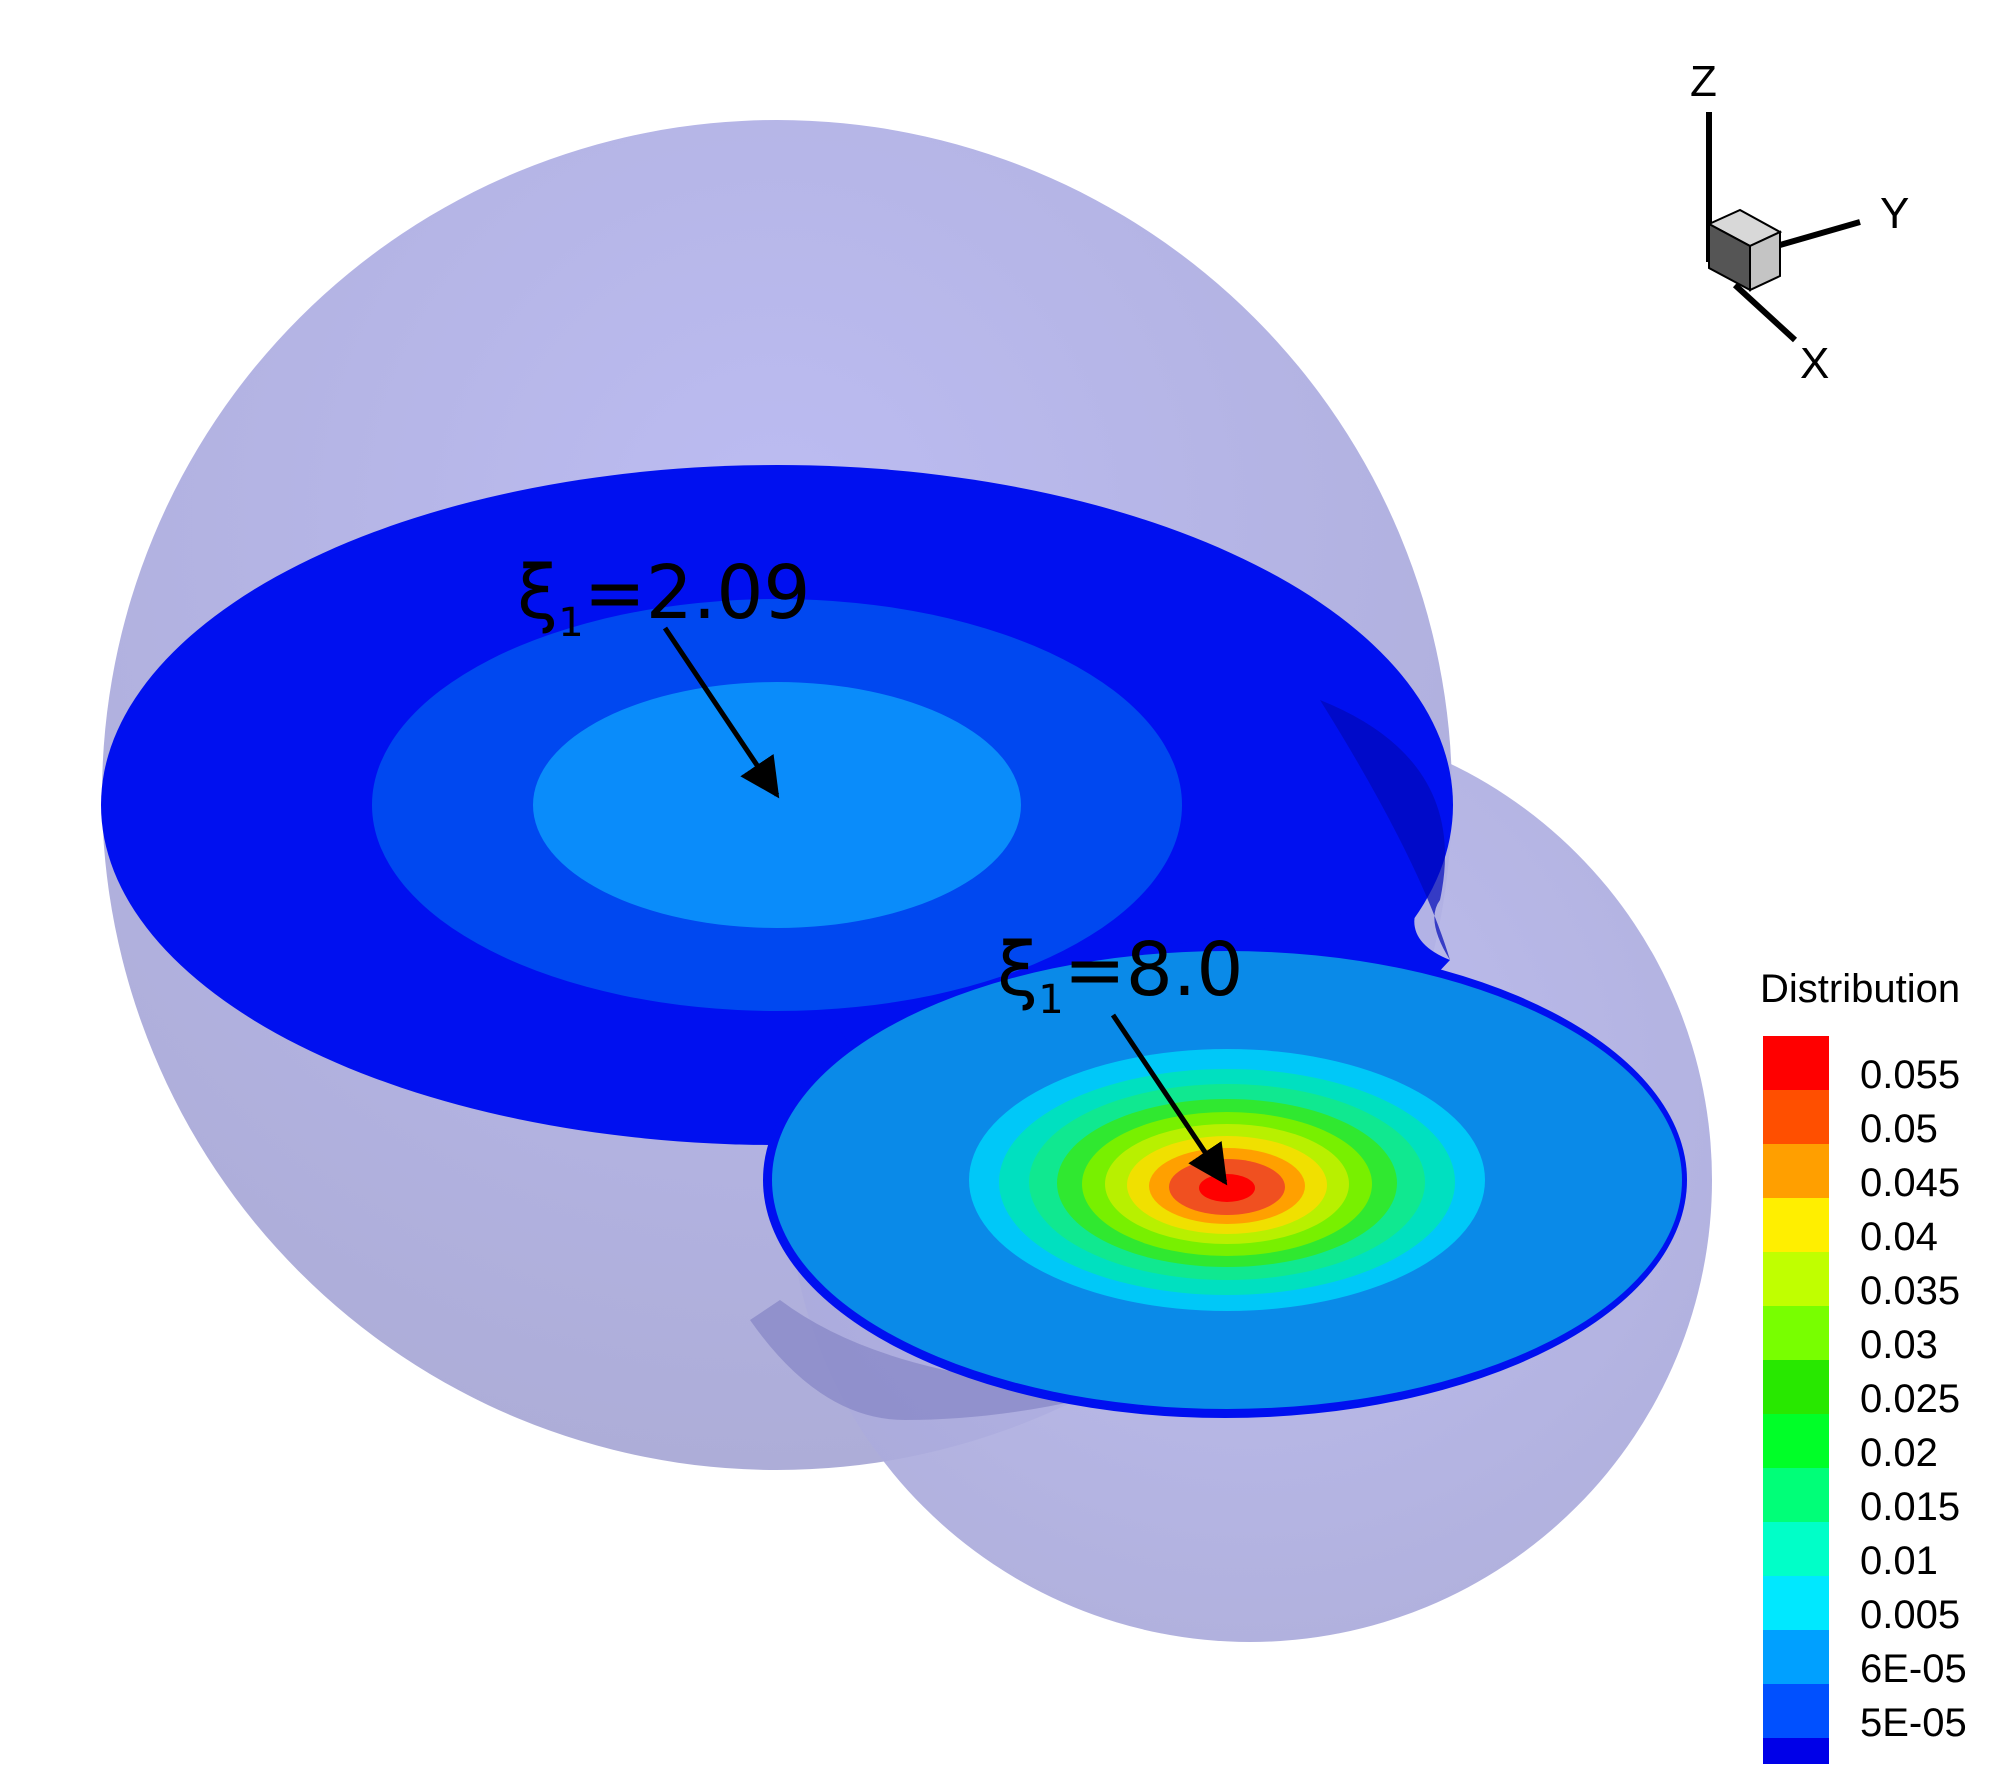 This screenshot has height=1778, width=2000. Describe the element at coordinates (697, 593) in the screenshot. I see `annotation-value: =2.09` at that location.